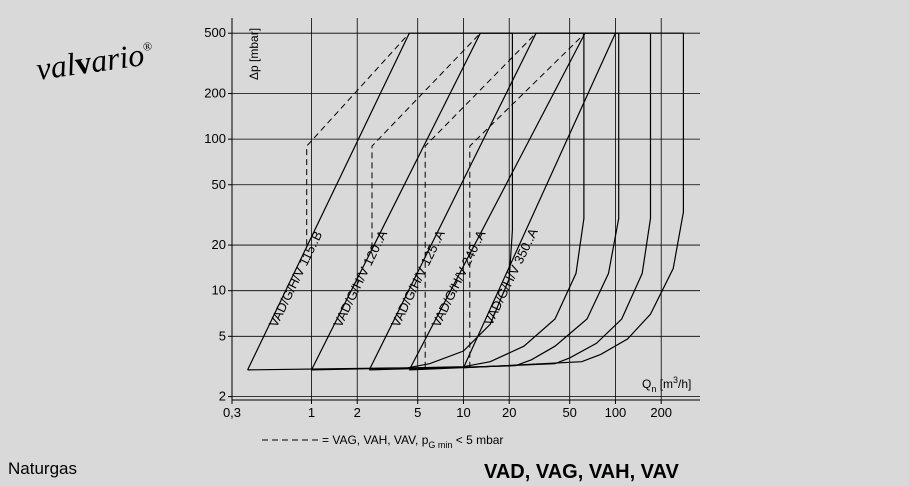  What do you see at coordinates (219, 184) in the screenshot?
I see `y-tick-label: 50` at bounding box center [219, 184].